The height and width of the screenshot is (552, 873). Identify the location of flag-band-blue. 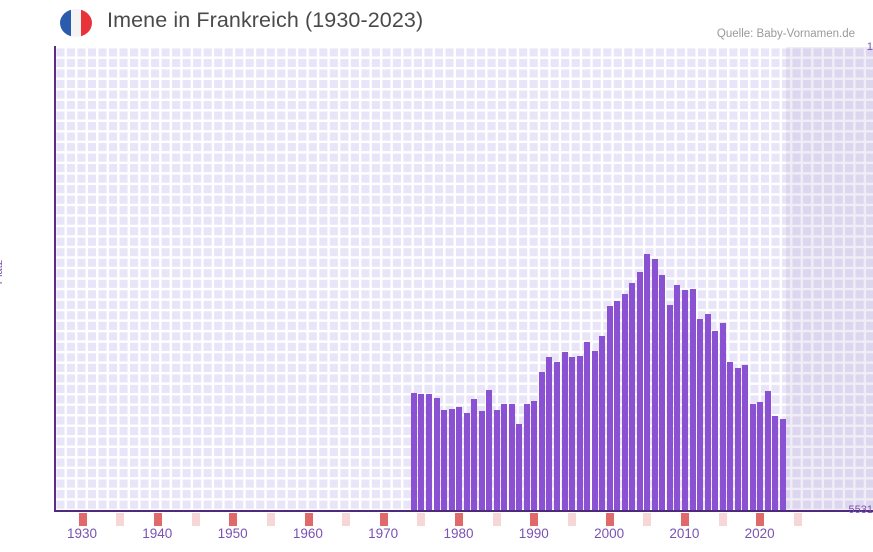
(65, 23).